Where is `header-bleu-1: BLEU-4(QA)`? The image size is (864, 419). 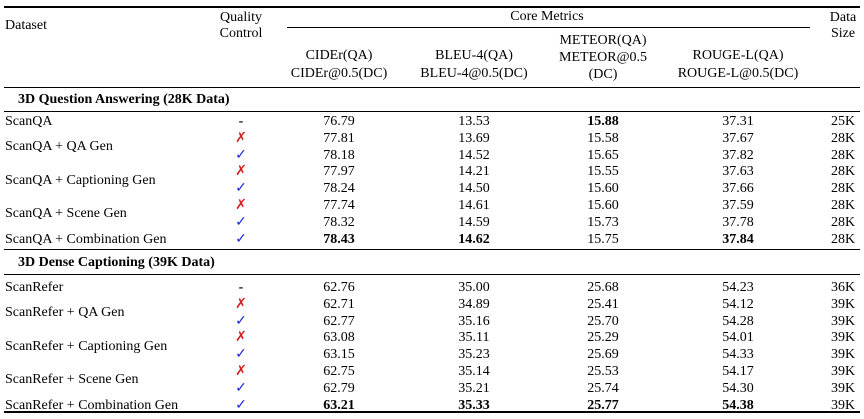 header-bleu-1: BLEU-4(QA) is located at coordinates (474, 55).